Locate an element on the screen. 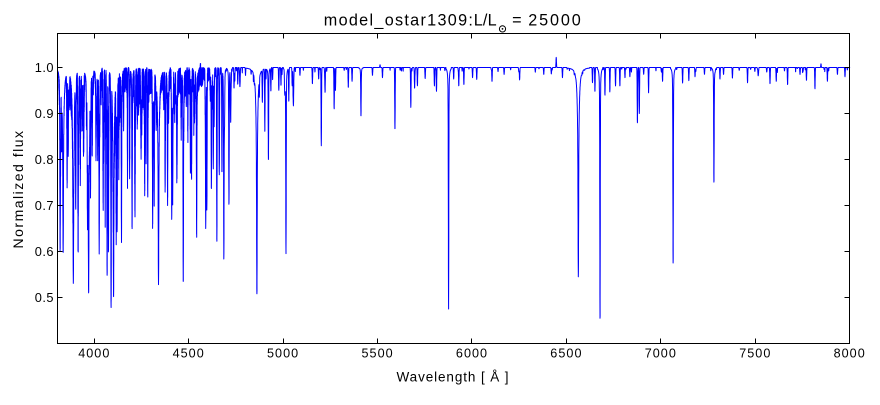 The height and width of the screenshot is (405, 880). svg-text: 8000 is located at coordinates (850, 354).